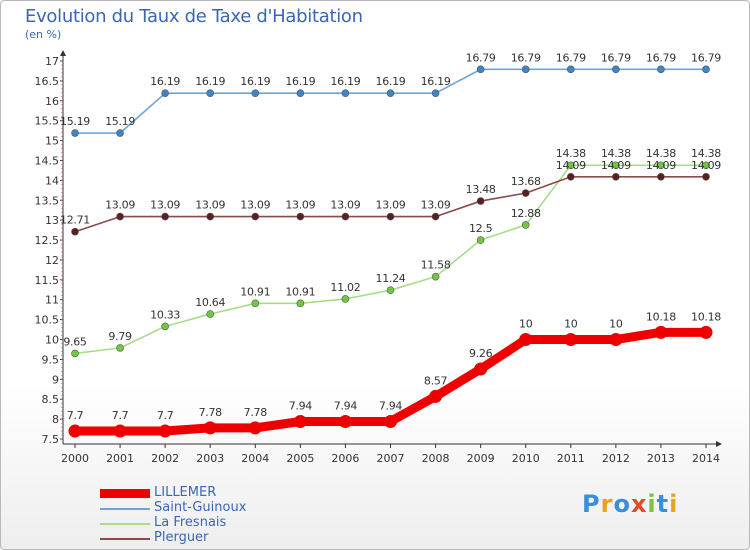 The image size is (750, 550). Describe the element at coordinates (661, 316) in the screenshot. I see `data-label-lillemer: 10.18` at that location.